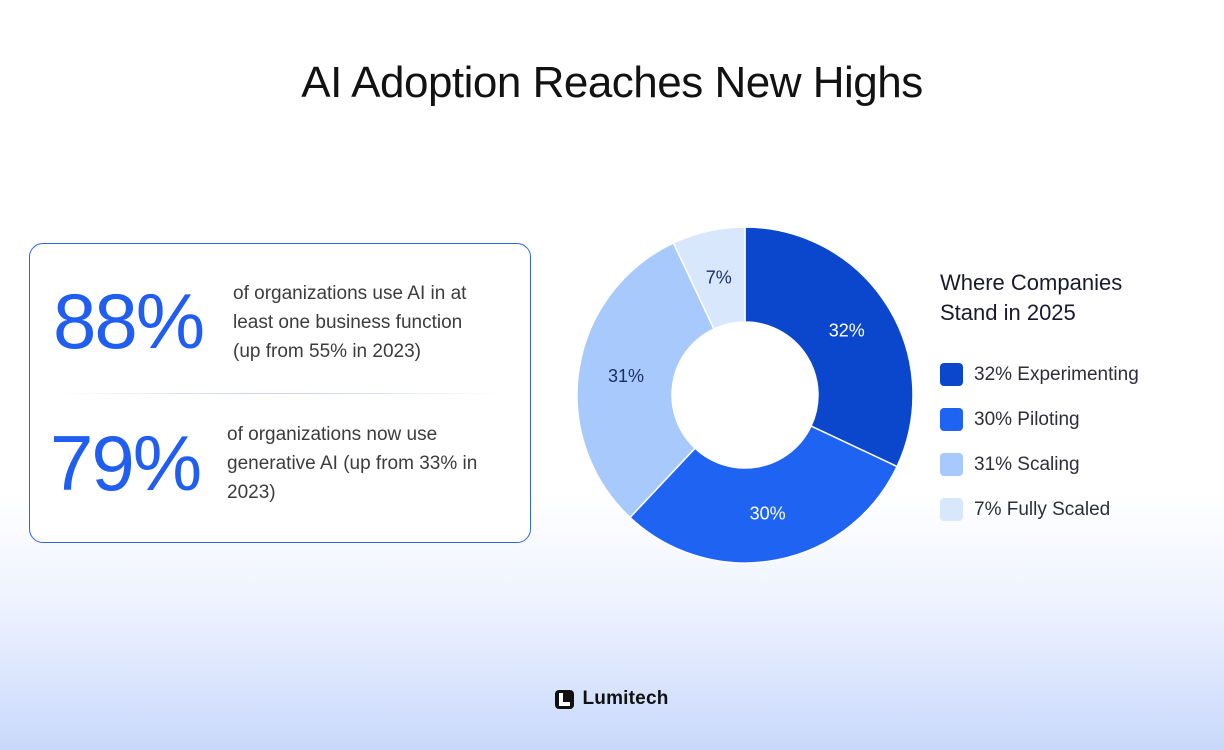  I want to click on legend-item-experimenting: 32% Experimenting, so click(1060, 374).